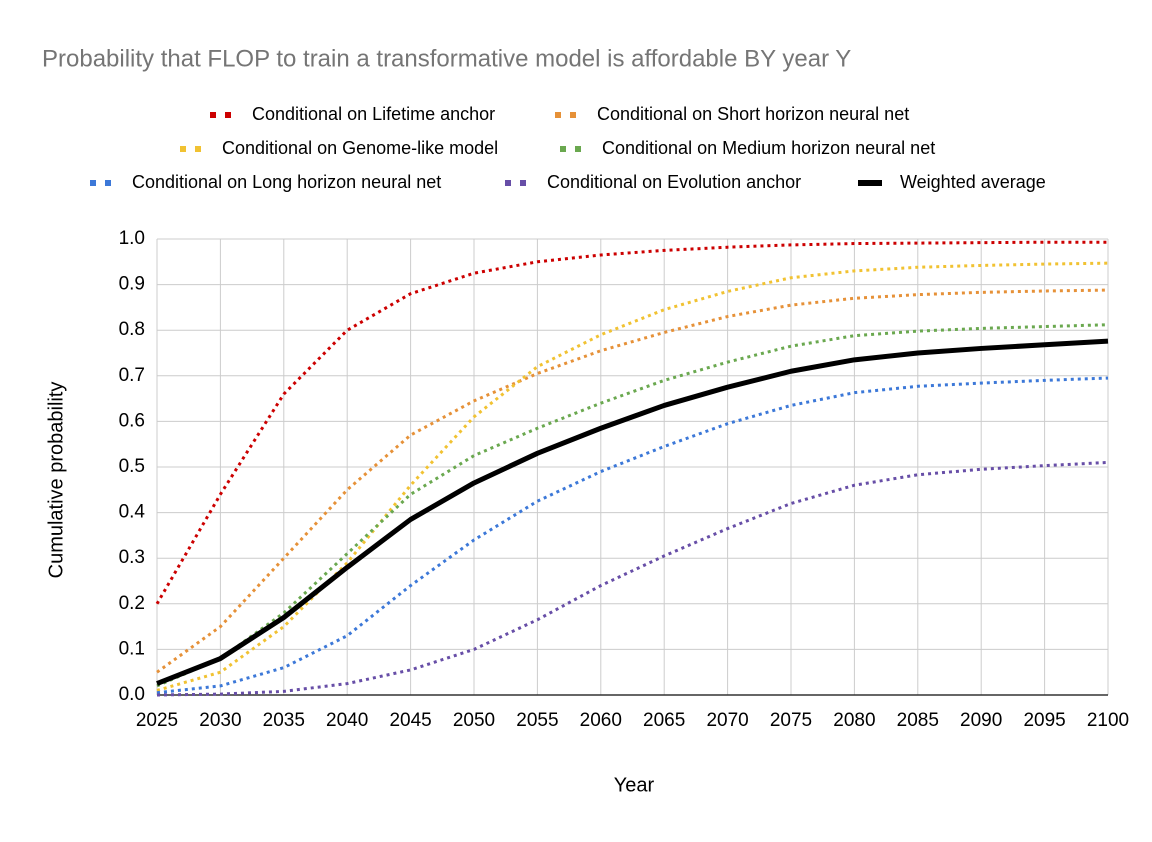 The image size is (1152, 842). Describe the element at coordinates (284, 720) in the screenshot. I see `x-tick-label: 2035` at that location.